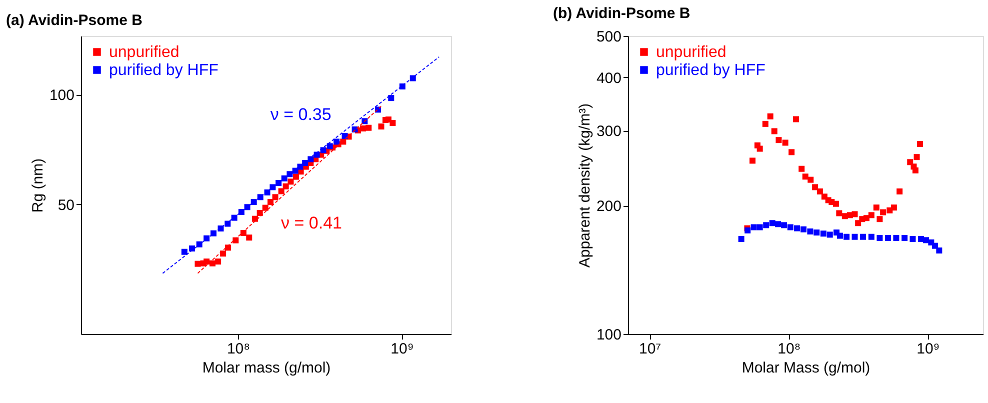 The image size is (988, 403). What do you see at coordinates (585, 185) in the screenshot?
I see `y-axis-title: Apparent density (kg/m³)` at bounding box center [585, 185].